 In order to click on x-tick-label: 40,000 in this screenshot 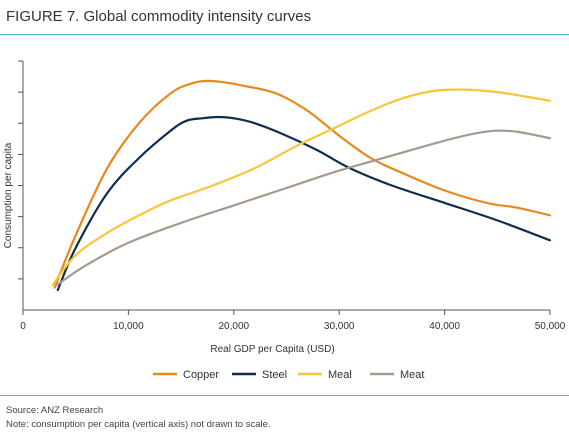, I will do `click(444, 326)`.